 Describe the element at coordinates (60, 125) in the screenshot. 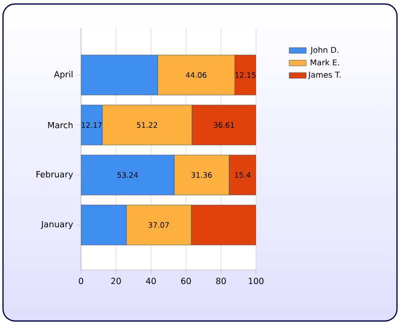

I see `y-tick-label: March` at that location.